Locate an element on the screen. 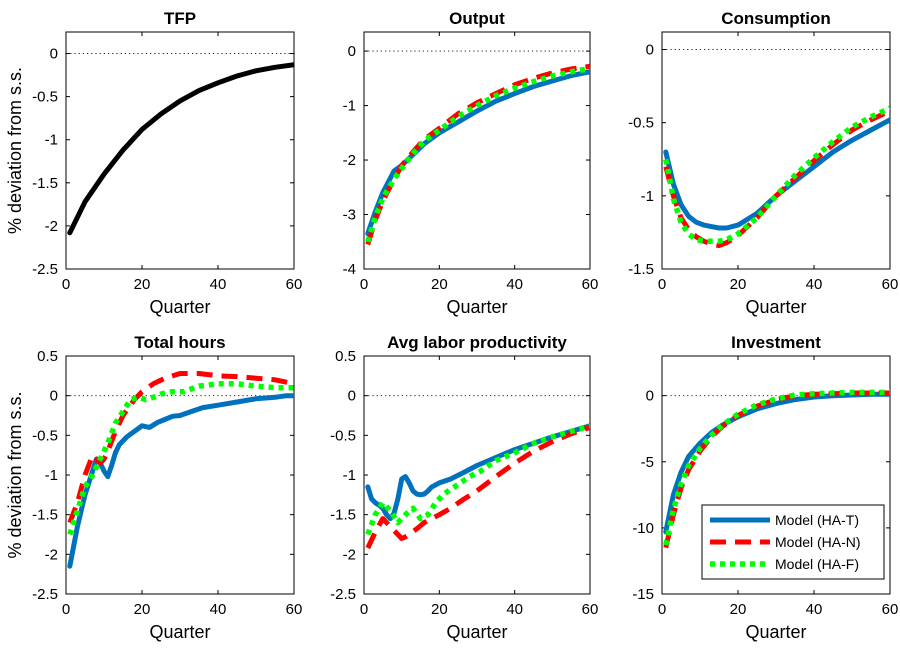 The height and width of the screenshot is (651, 900). series-line-tfp is located at coordinates (180, 149).